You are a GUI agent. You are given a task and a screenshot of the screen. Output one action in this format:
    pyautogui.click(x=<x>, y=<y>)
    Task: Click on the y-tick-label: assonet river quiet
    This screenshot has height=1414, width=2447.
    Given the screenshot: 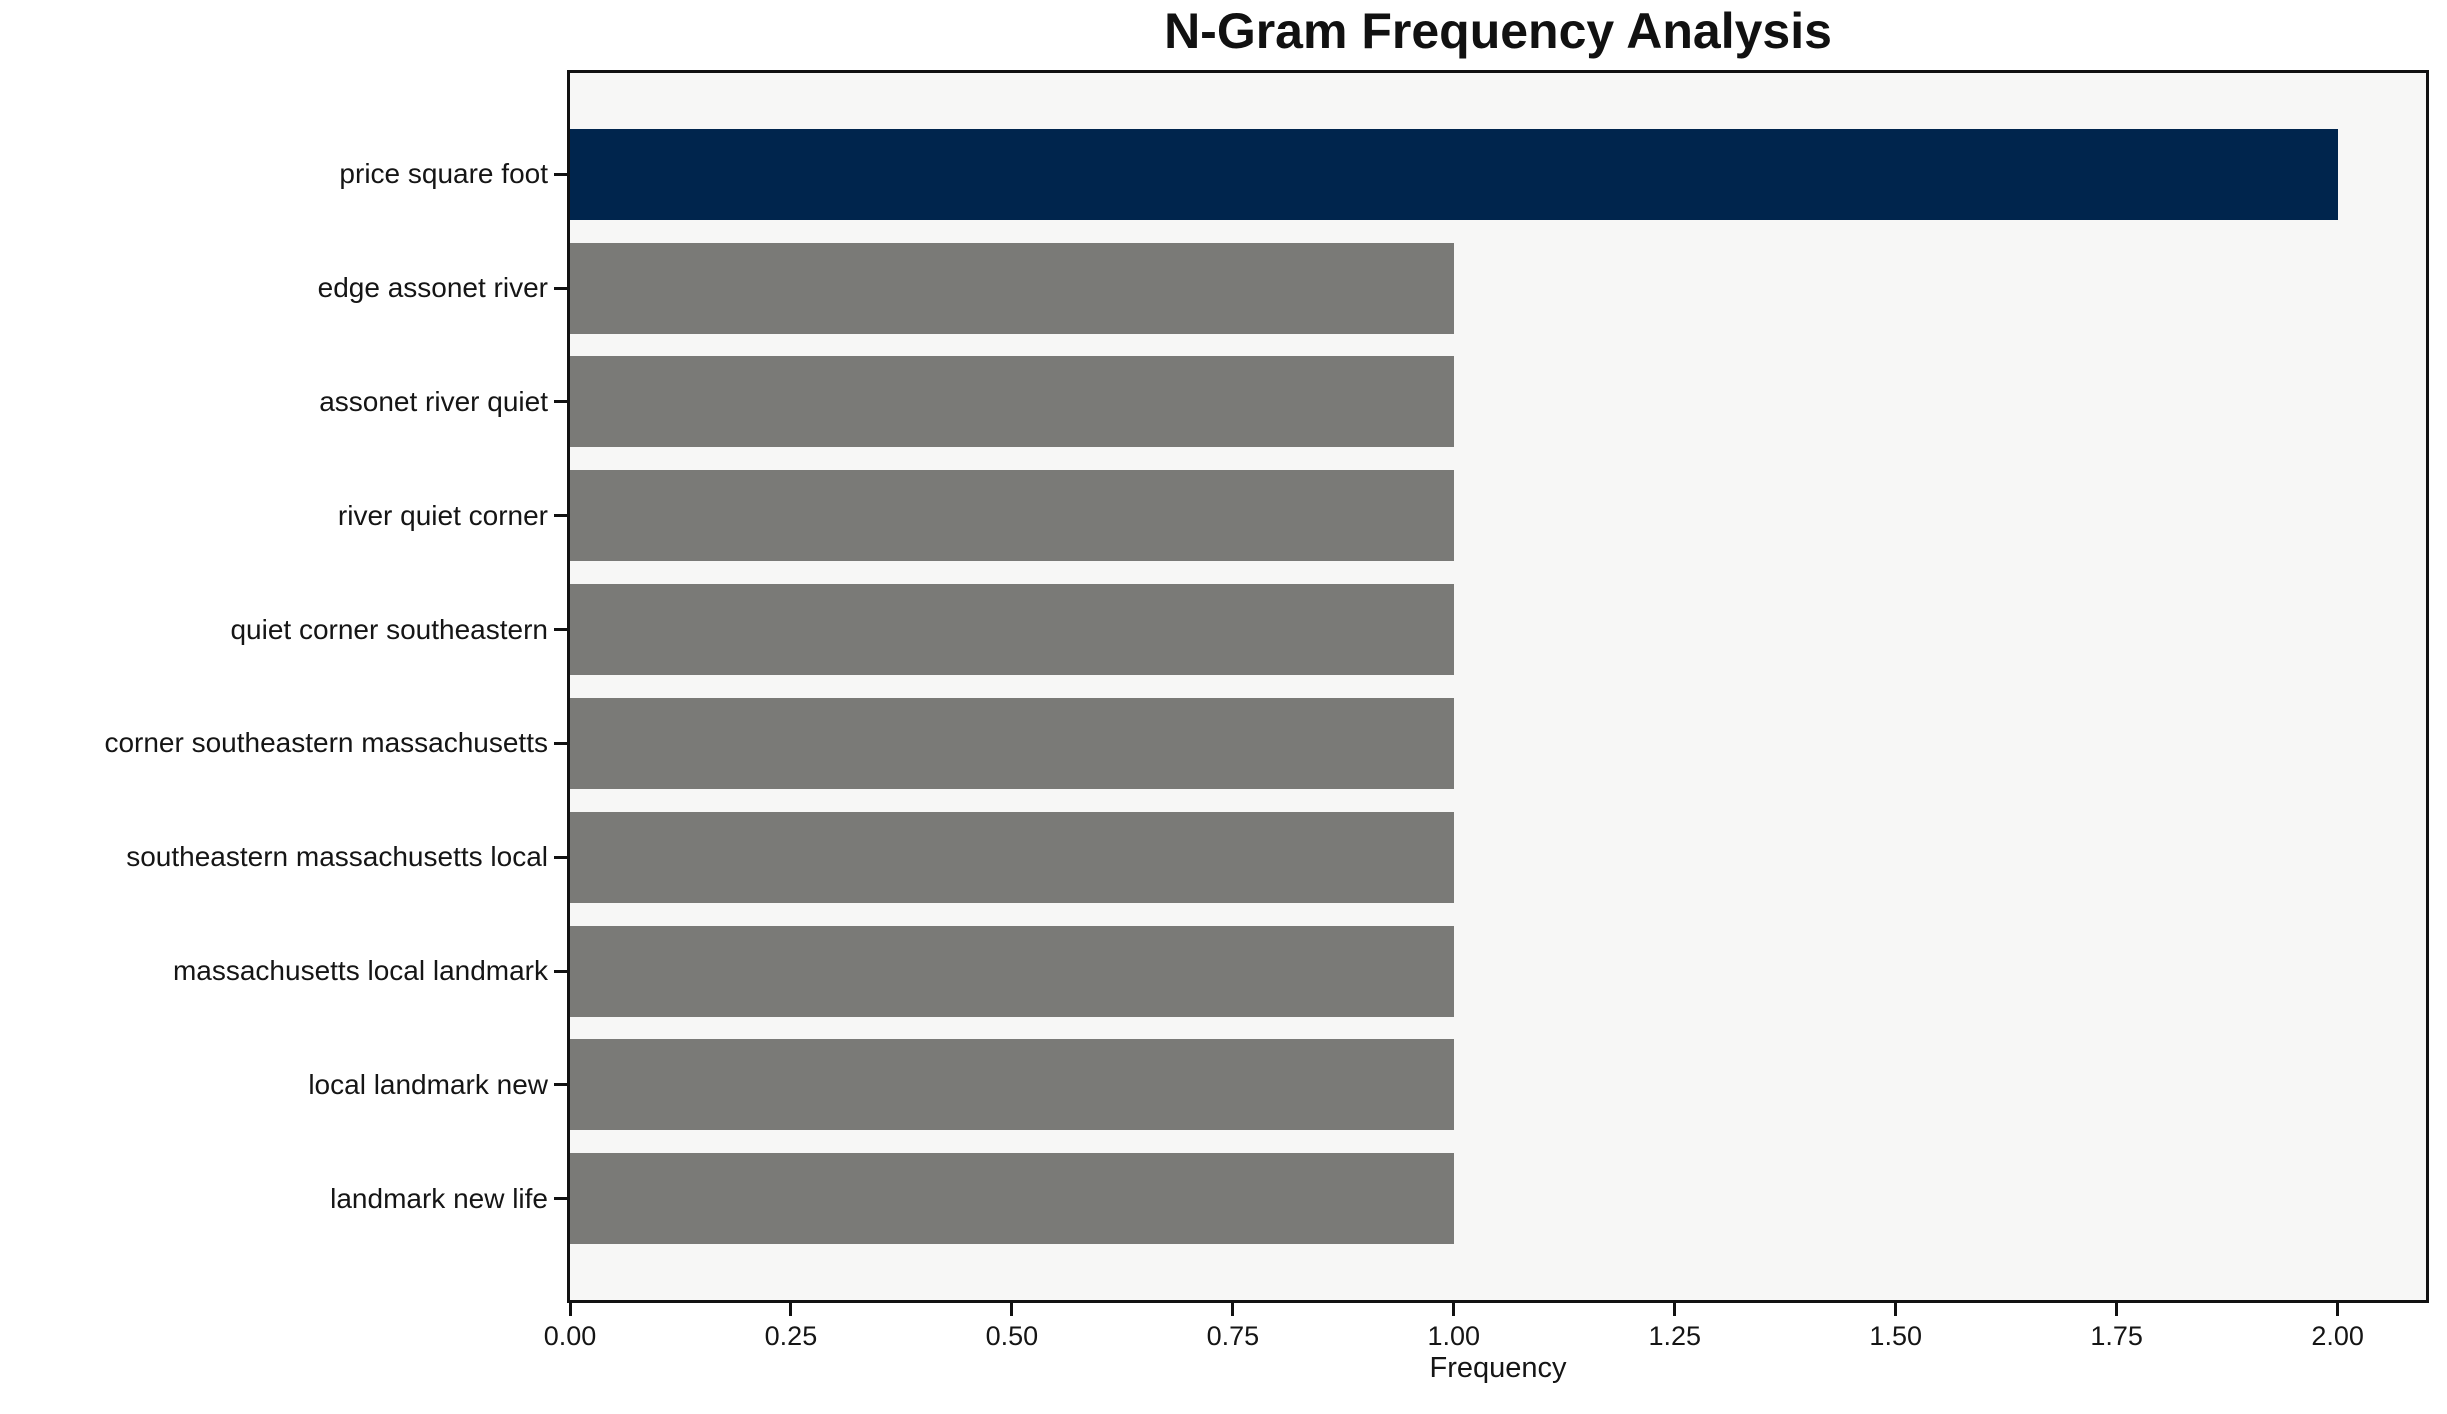 What is the action you would take?
    pyautogui.click(x=433, y=401)
    